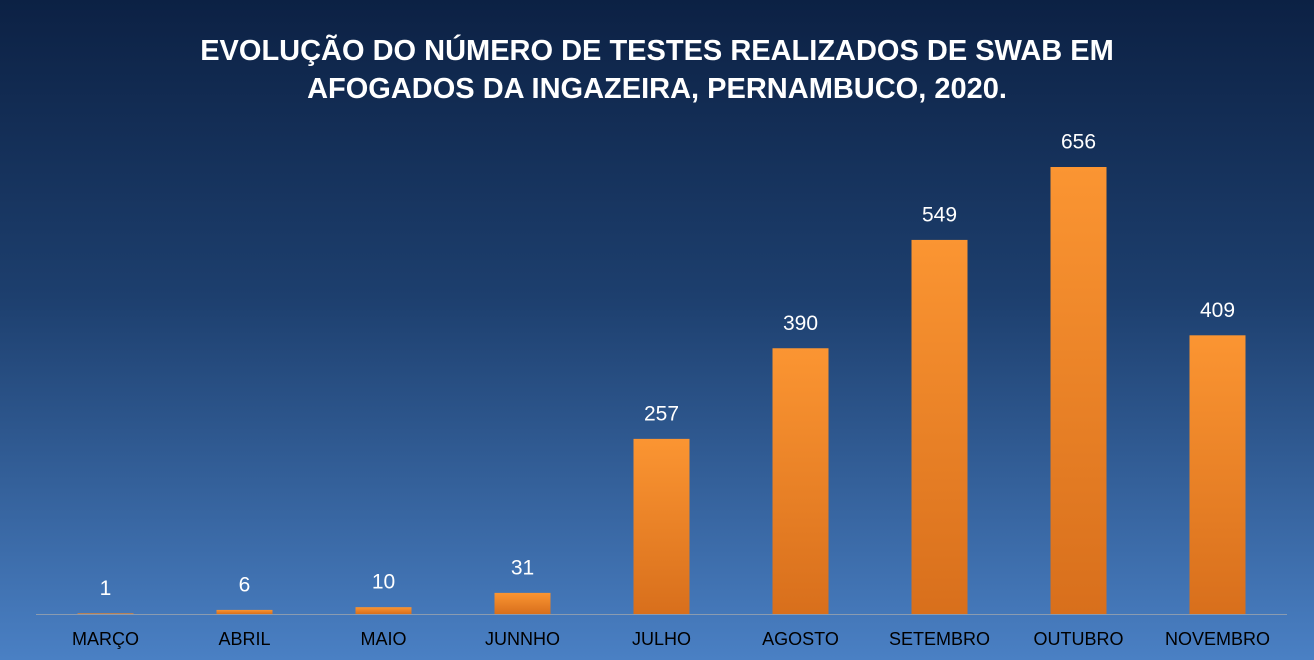  I want to click on data-label: 1, so click(106, 588).